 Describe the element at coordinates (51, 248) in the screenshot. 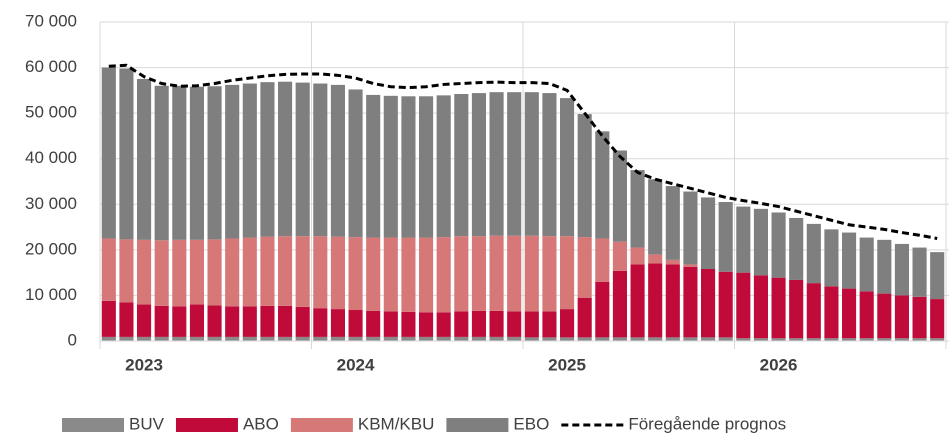

I see `y-tick-label: 20 000` at that location.